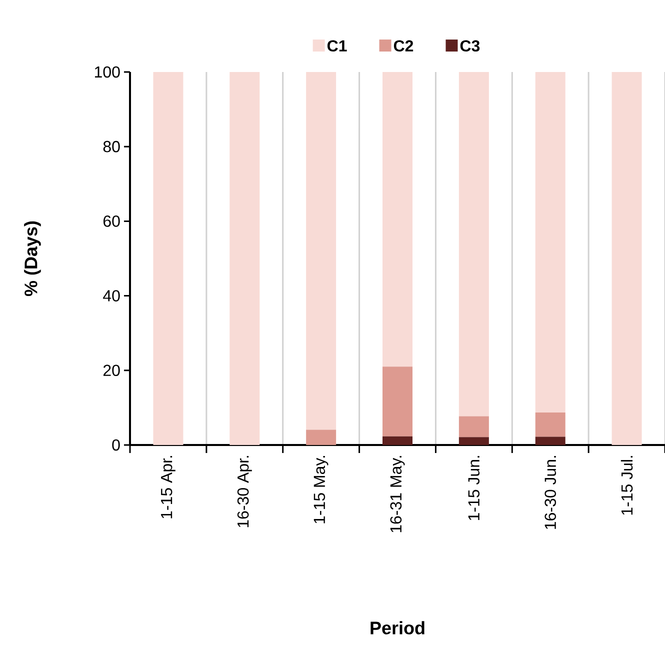  I want to click on x-tick-label: 16-31 May., so click(397, 494).